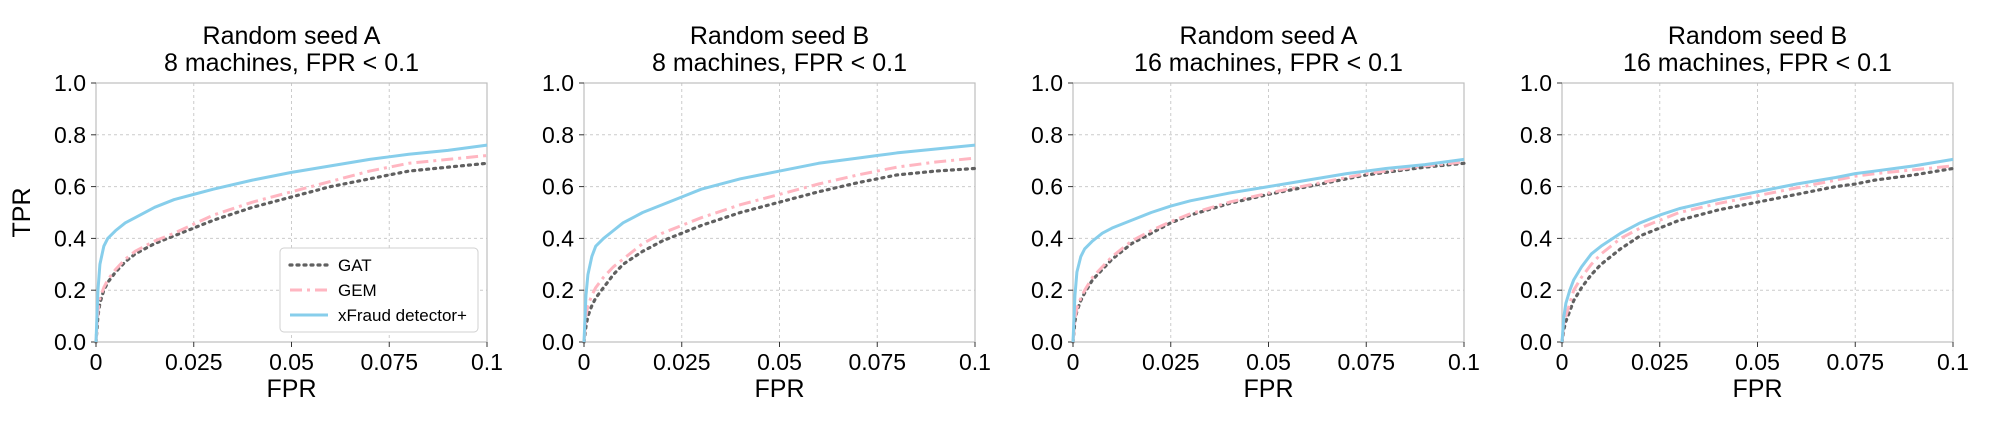 The height and width of the screenshot is (422, 1995). I want to click on legend-label-xfraud-detector: xFraud detector+, so click(402, 315).